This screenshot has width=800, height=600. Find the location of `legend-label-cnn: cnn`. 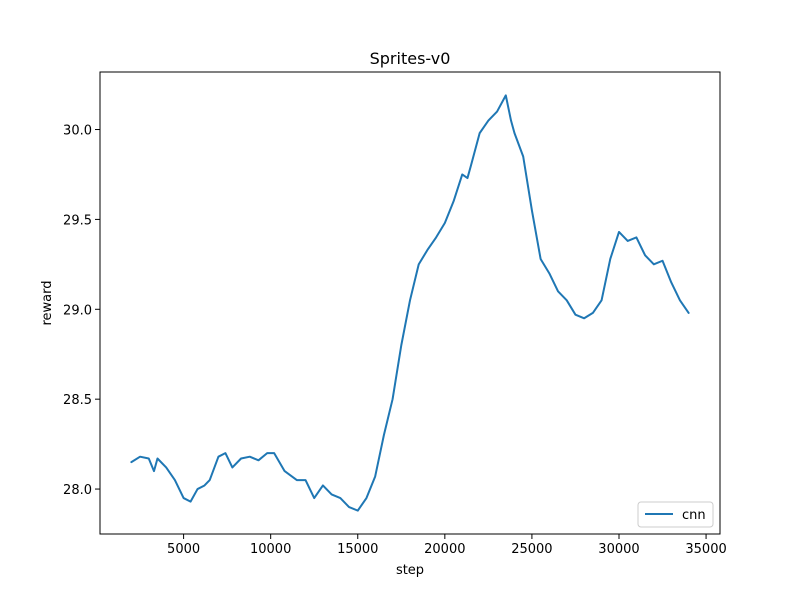

legend-label-cnn: cnn is located at coordinates (694, 515).